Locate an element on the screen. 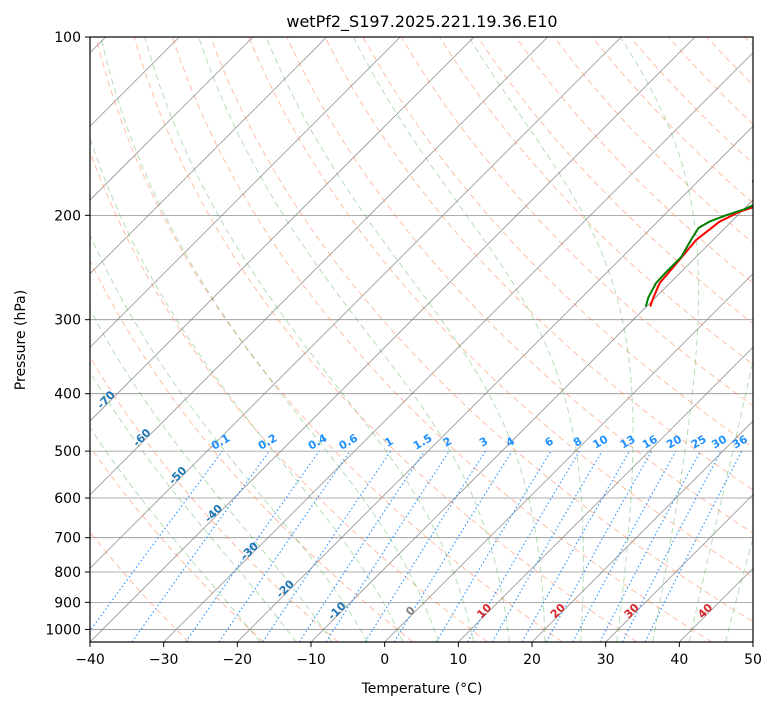 The height and width of the screenshot is (708, 775). mixing-ratio-label: 1 is located at coordinates (388, 442).